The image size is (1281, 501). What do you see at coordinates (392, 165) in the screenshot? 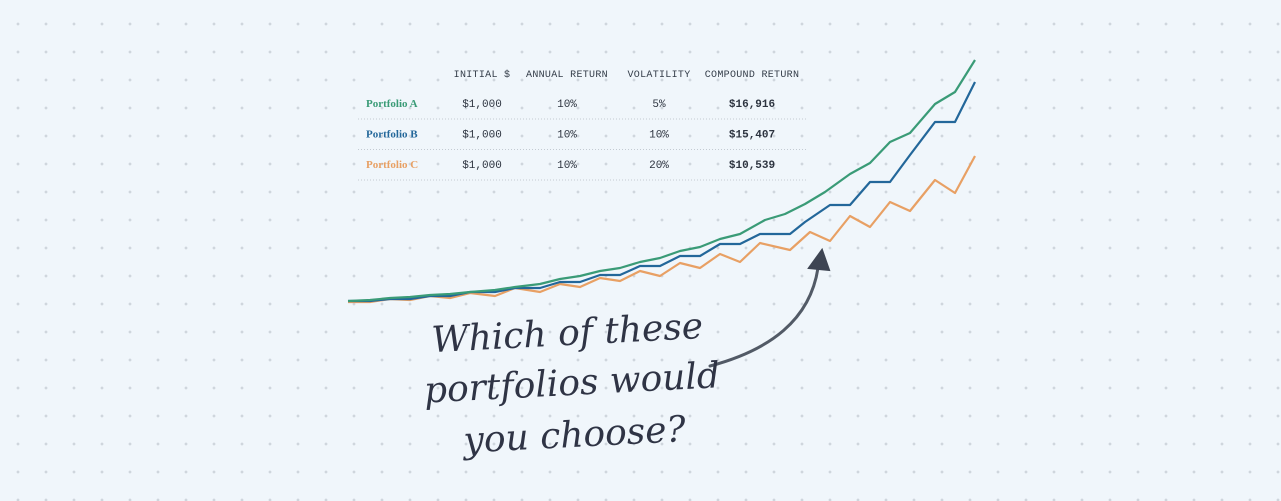
I see `portfolio-name: Portfolio C` at bounding box center [392, 165].